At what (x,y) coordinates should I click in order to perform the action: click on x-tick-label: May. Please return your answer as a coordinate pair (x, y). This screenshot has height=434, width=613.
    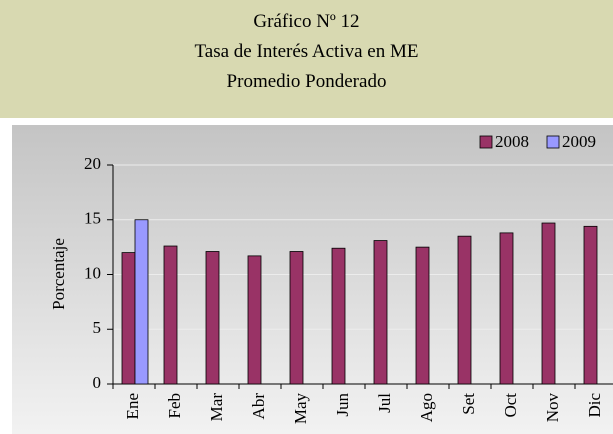
    Looking at the image, I should click on (300, 409).